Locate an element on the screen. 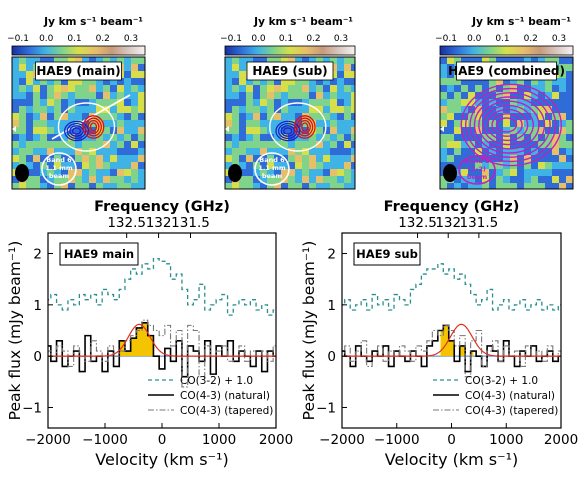 Image resolution: width=581 pixels, height=485 pixels. map-image is located at coordinates (506, 123).